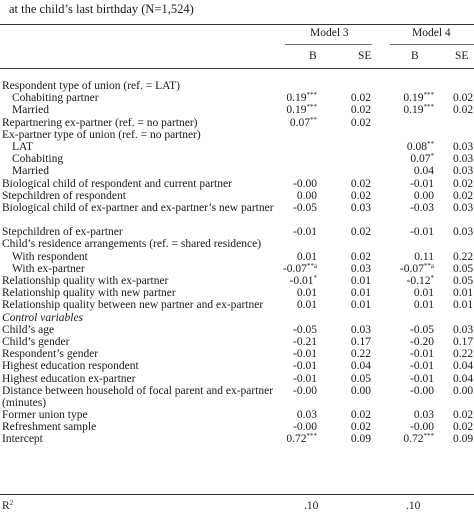 The width and height of the screenshot is (474, 517). What do you see at coordinates (462, 56) in the screenshot?
I see `col-header-se-m4: SE` at bounding box center [462, 56].